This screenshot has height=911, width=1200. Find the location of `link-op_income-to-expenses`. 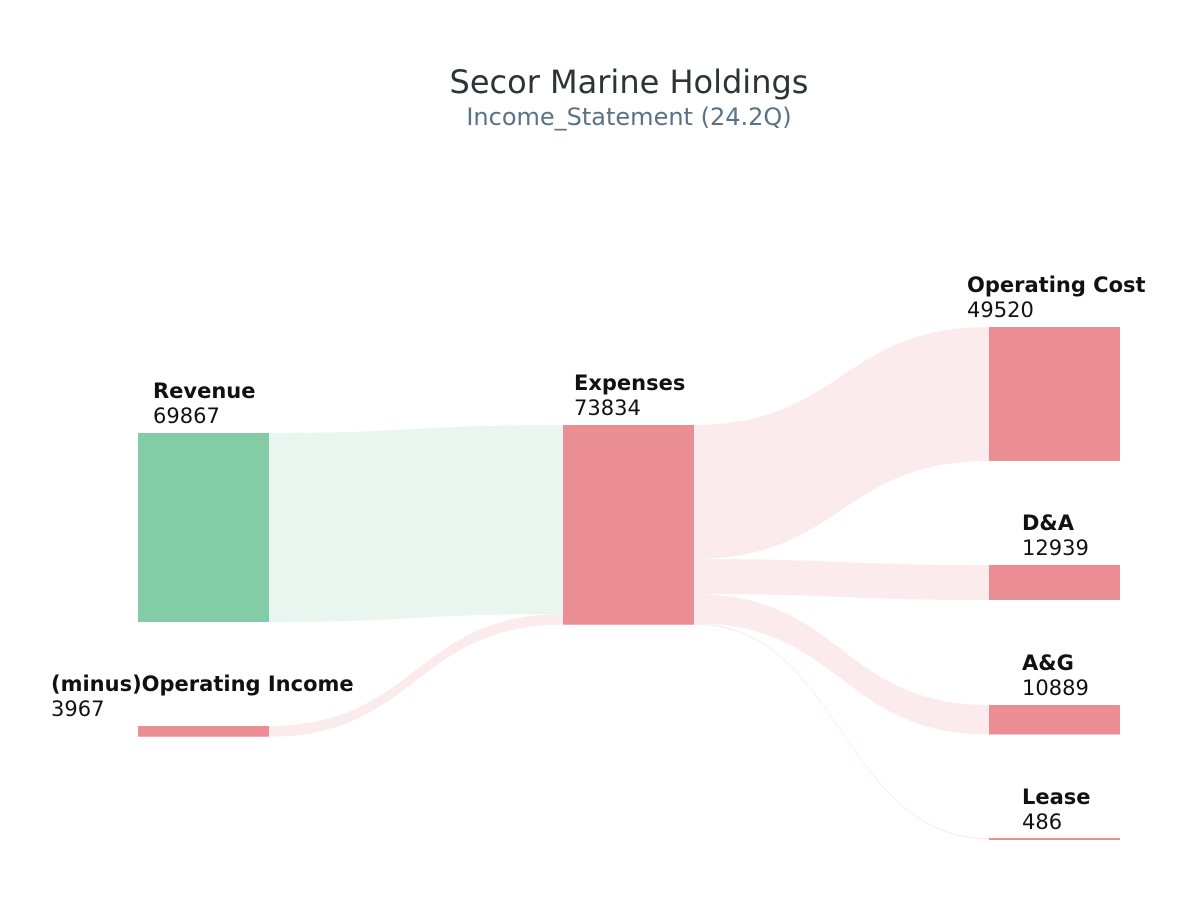

link-op_income-to-expenses is located at coordinates (416, 675).